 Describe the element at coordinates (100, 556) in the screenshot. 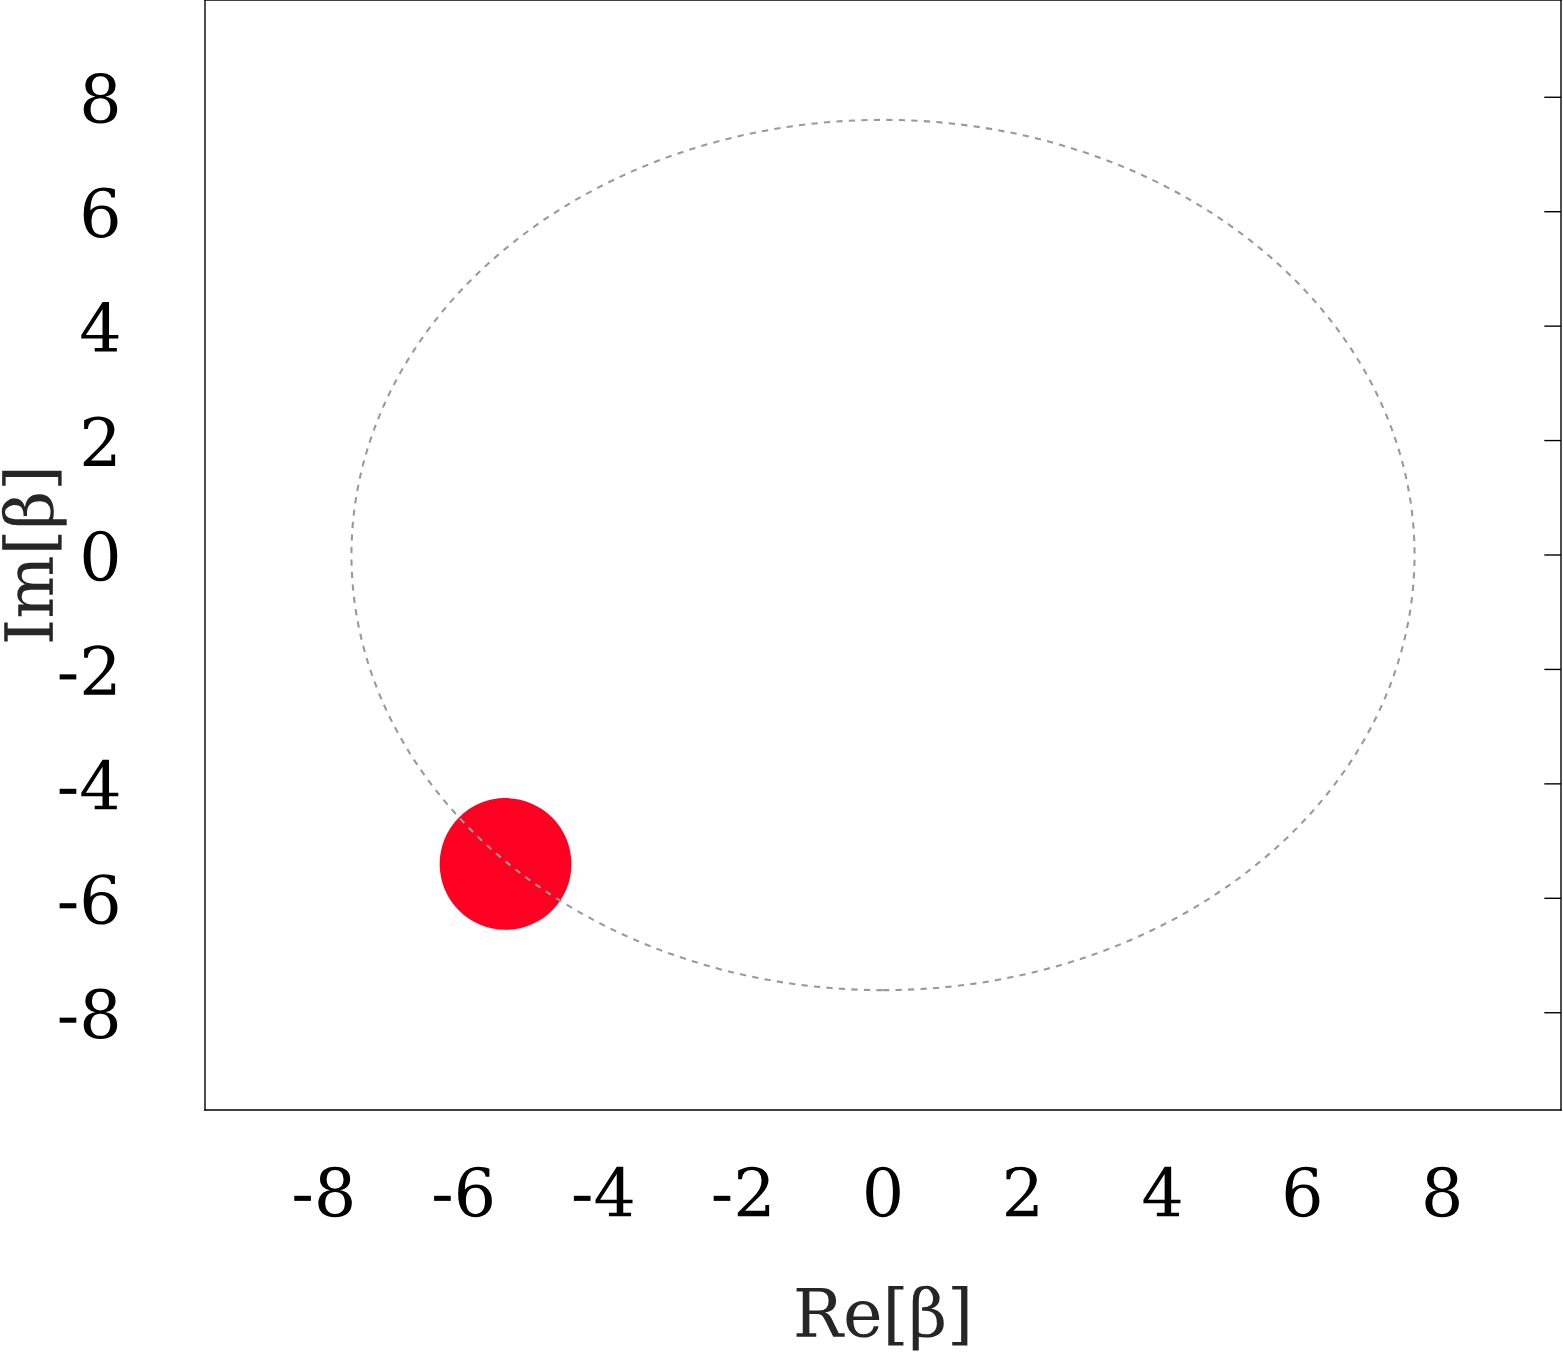

I see `y-tick-label: 0` at that location.